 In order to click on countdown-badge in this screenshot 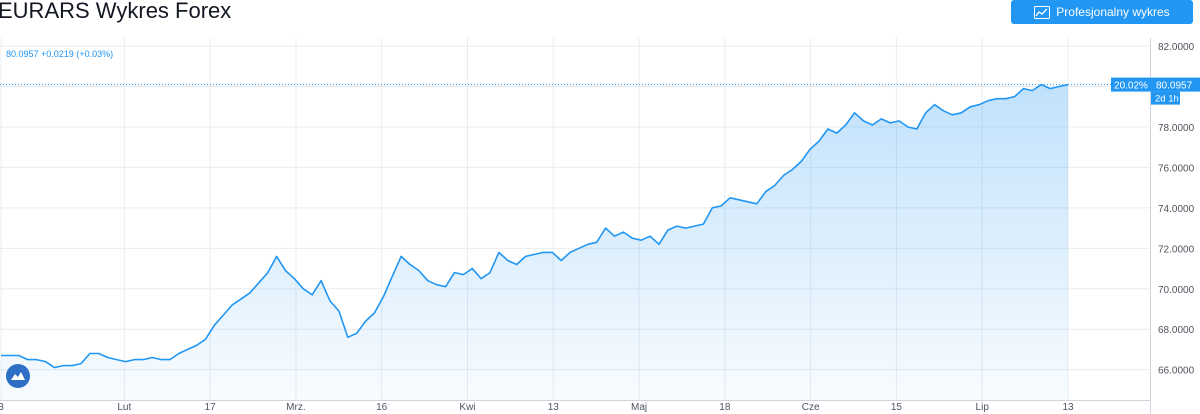, I will do `click(1165, 98)`.